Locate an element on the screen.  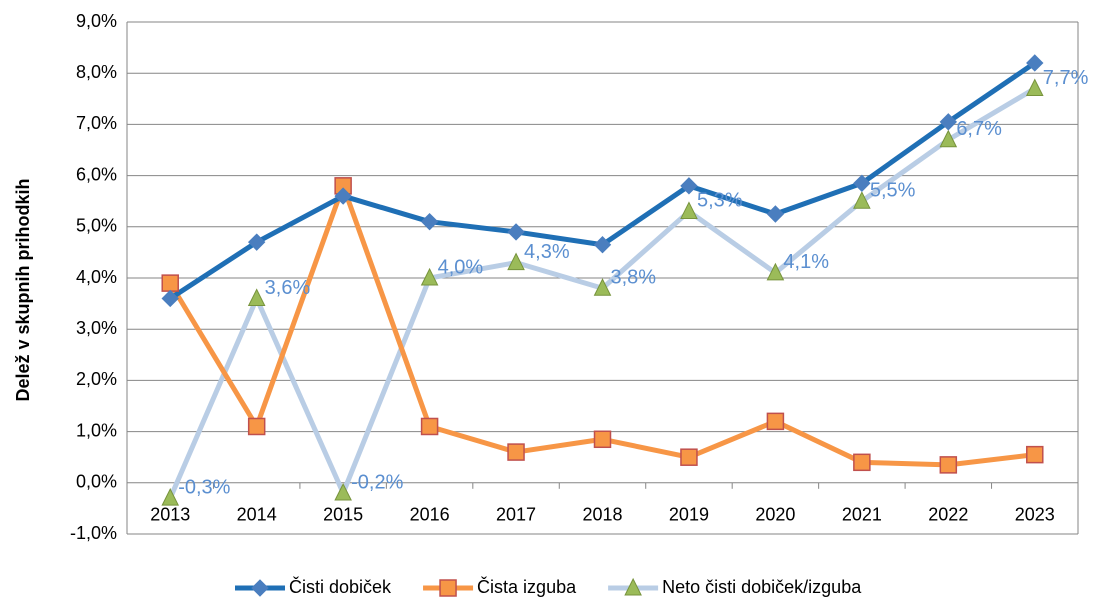
y-tick-label: 2,0% is located at coordinates (96, 379).